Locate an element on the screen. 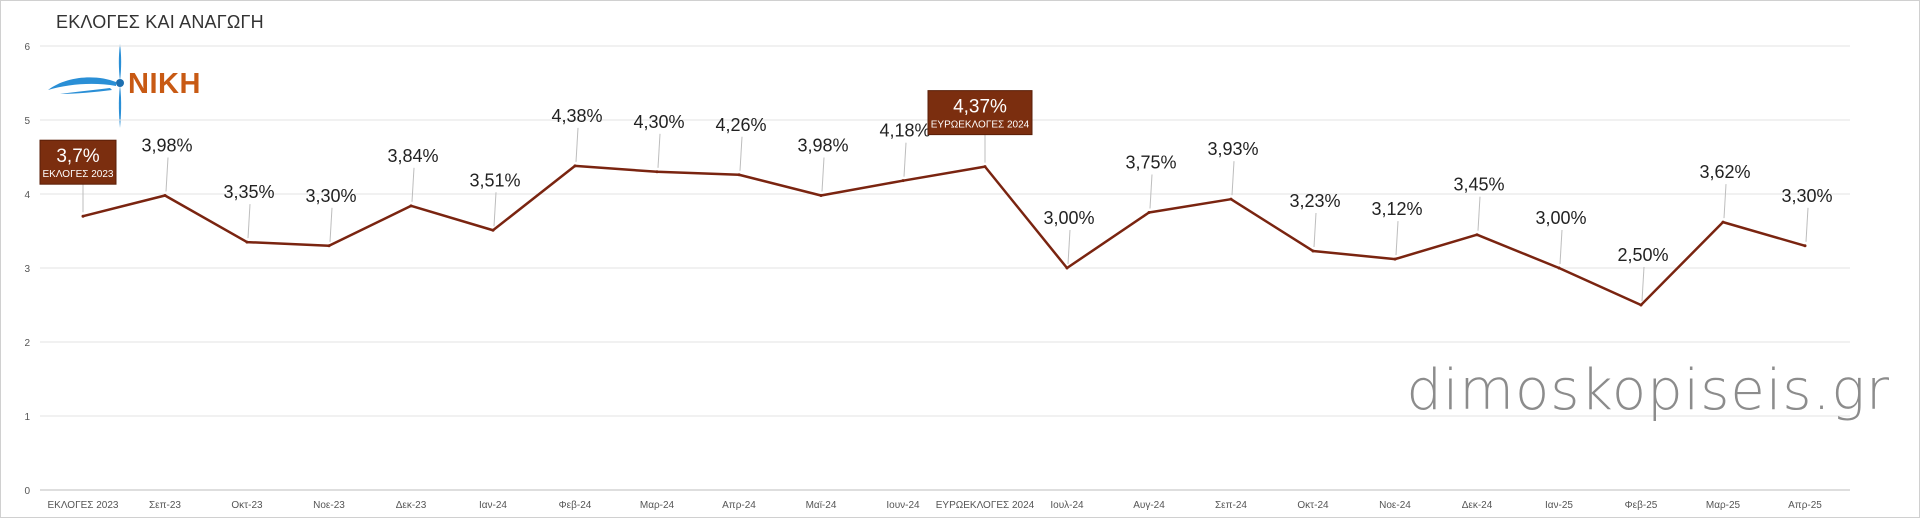  data-label: 3,51% is located at coordinates (494, 180).